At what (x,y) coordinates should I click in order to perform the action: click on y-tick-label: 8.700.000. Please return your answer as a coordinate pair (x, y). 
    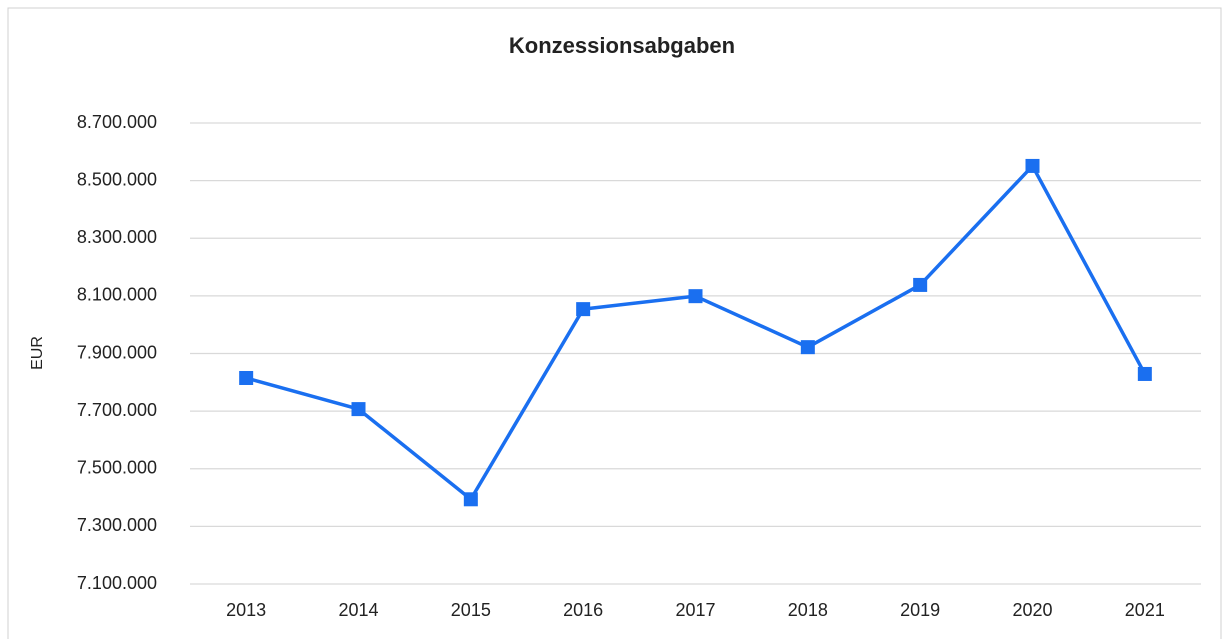
    Looking at the image, I should click on (117, 122).